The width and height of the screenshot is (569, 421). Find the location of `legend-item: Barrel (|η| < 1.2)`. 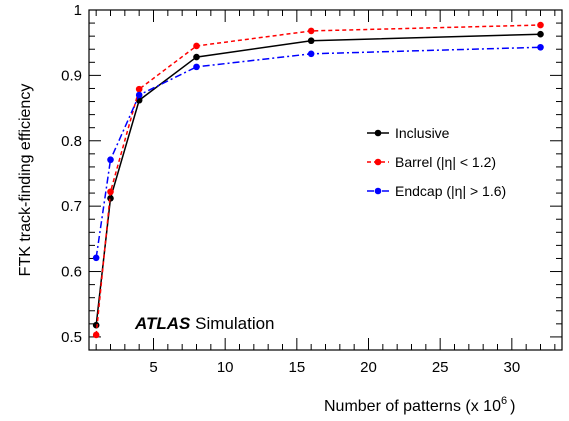

legend-item: Barrel (|η| < 1.2) is located at coordinates (431, 162).